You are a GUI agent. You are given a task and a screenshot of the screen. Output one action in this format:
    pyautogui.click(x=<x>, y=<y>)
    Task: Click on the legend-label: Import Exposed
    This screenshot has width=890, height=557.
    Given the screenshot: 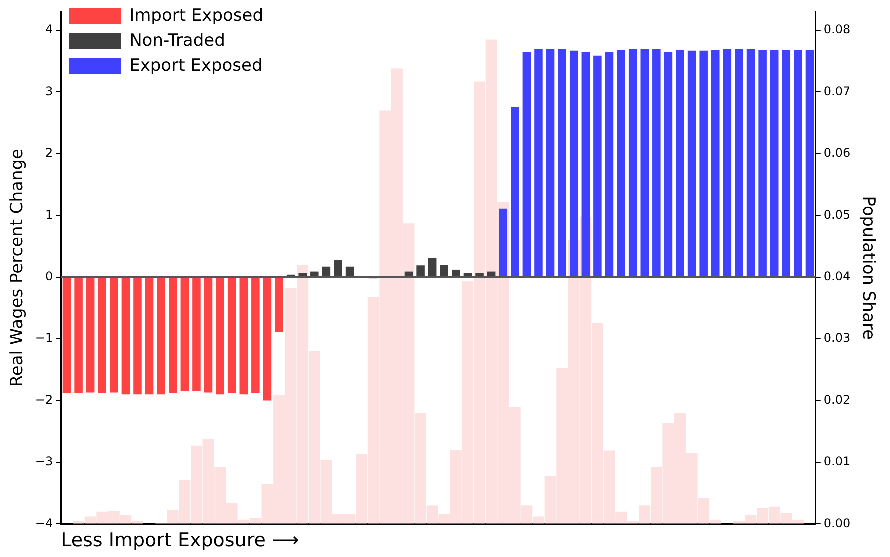 What is the action you would take?
    pyautogui.click(x=197, y=16)
    